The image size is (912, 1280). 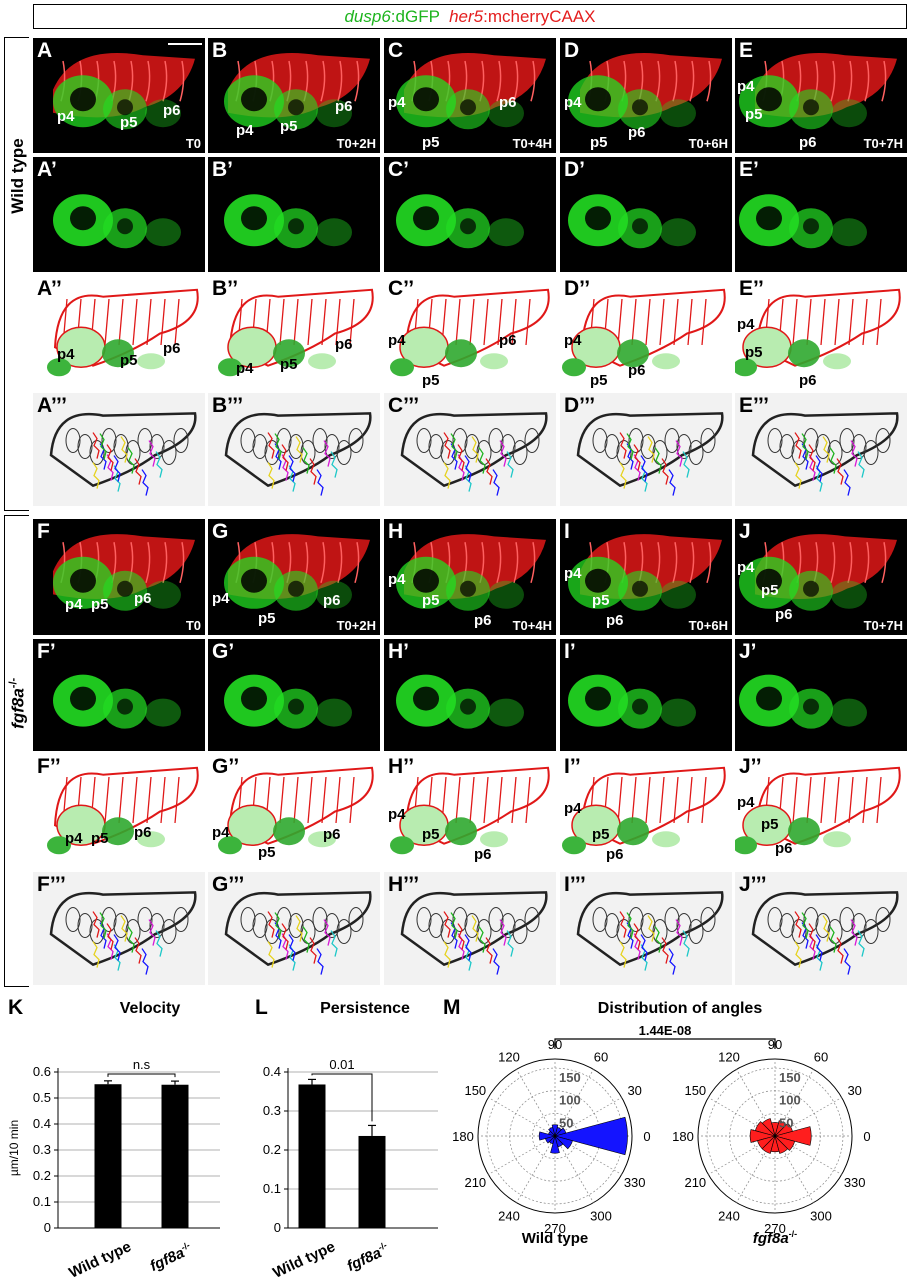 What do you see at coordinates (555, 1228) in the screenshot?
I see `angle-label: 270` at bounding box center [555, 1228].